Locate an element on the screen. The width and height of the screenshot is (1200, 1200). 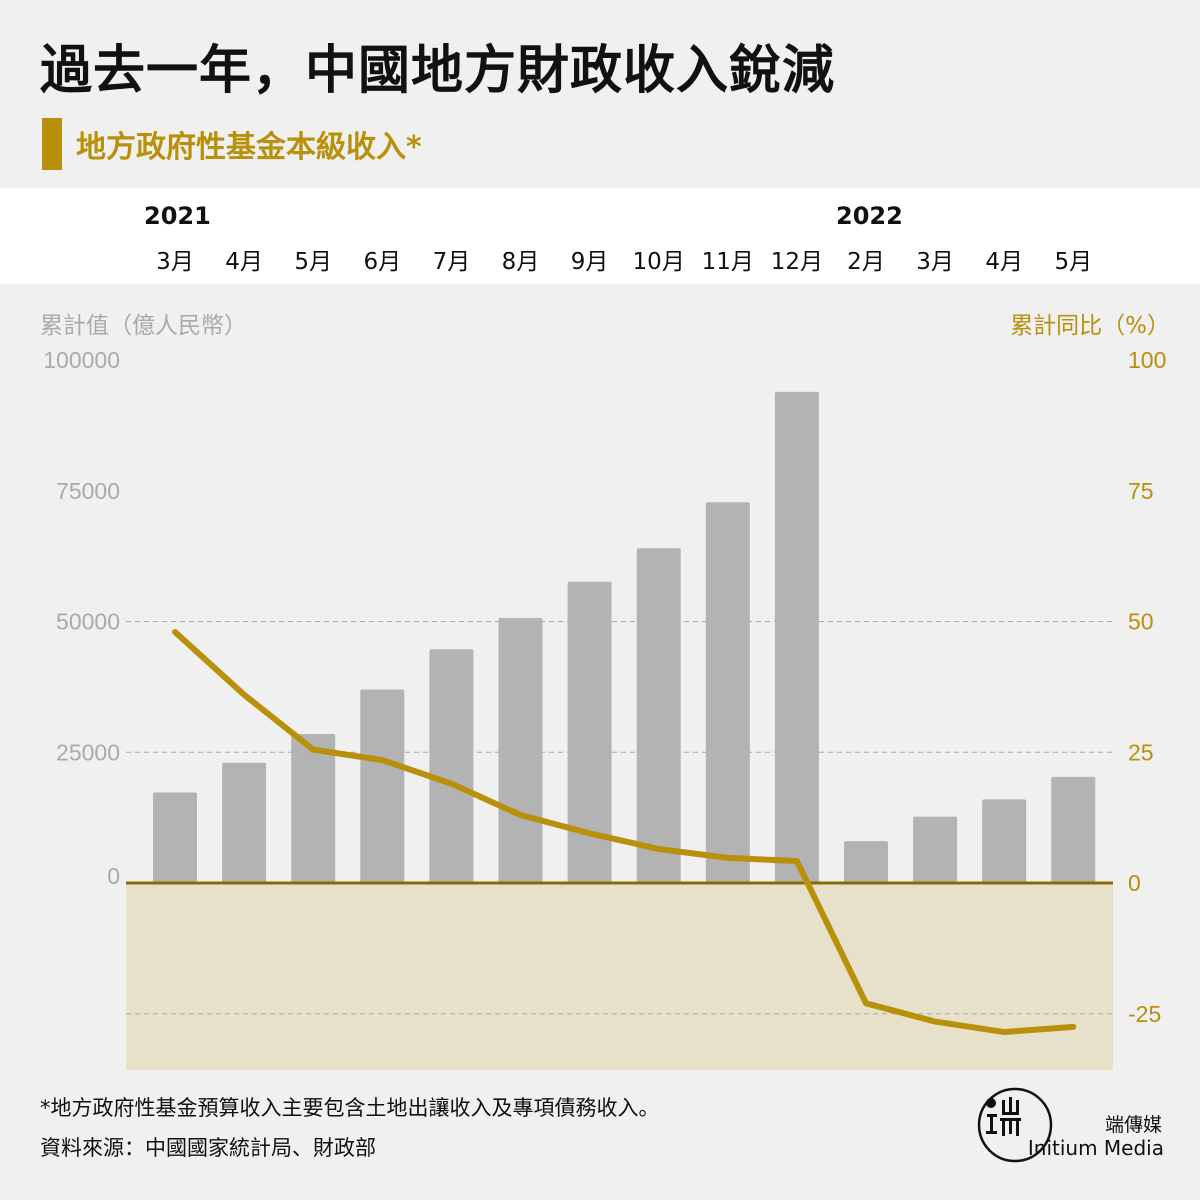
bar-7月 is located at coordinates (451, 766).